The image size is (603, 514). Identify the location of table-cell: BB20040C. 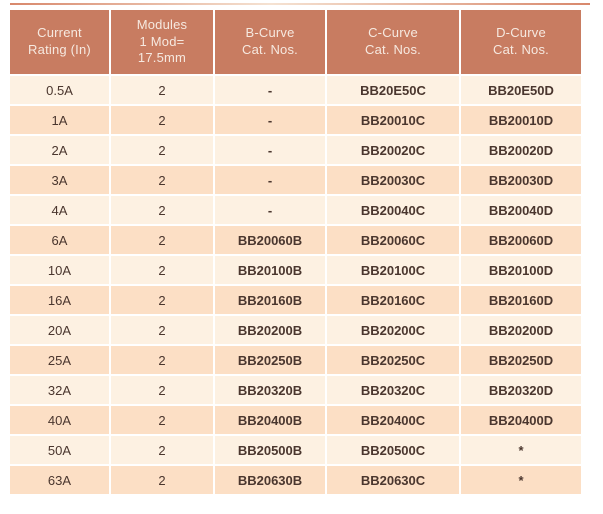
(393, 210).